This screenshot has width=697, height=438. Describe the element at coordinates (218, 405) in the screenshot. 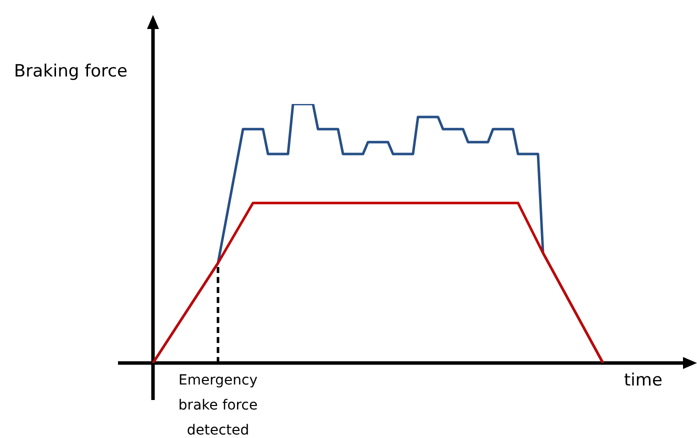

I see `annotation: Emergency brake force detected` at that location.